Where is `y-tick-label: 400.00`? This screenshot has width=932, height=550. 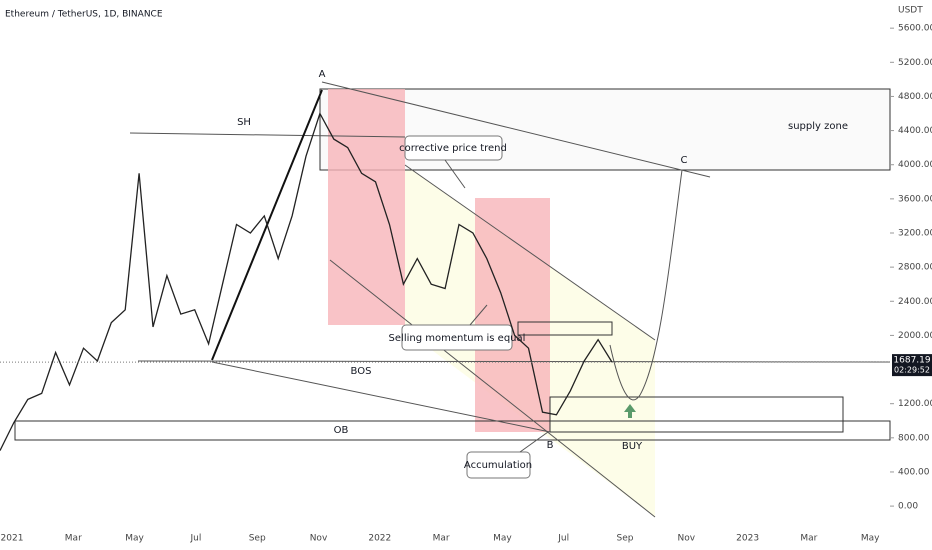
y-tick-label: 400.00 is located at coordinates (914, 472).